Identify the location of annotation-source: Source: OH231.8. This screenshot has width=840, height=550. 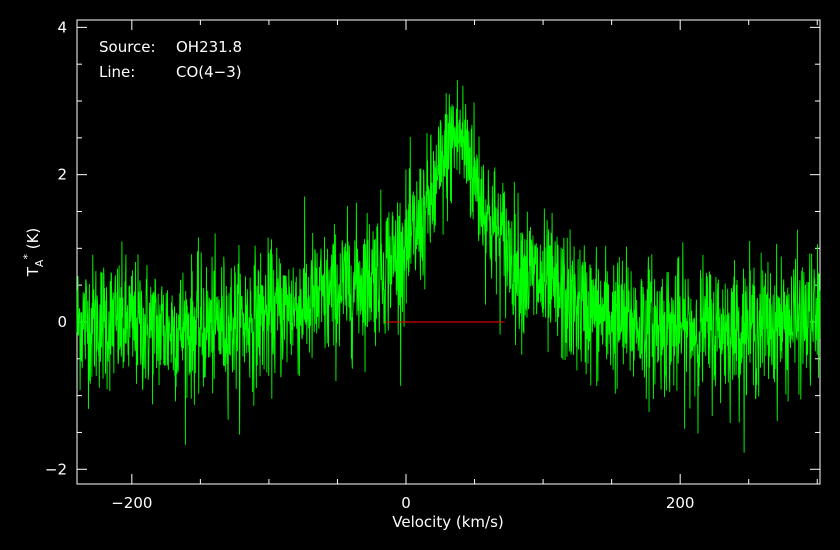
(170, 47).